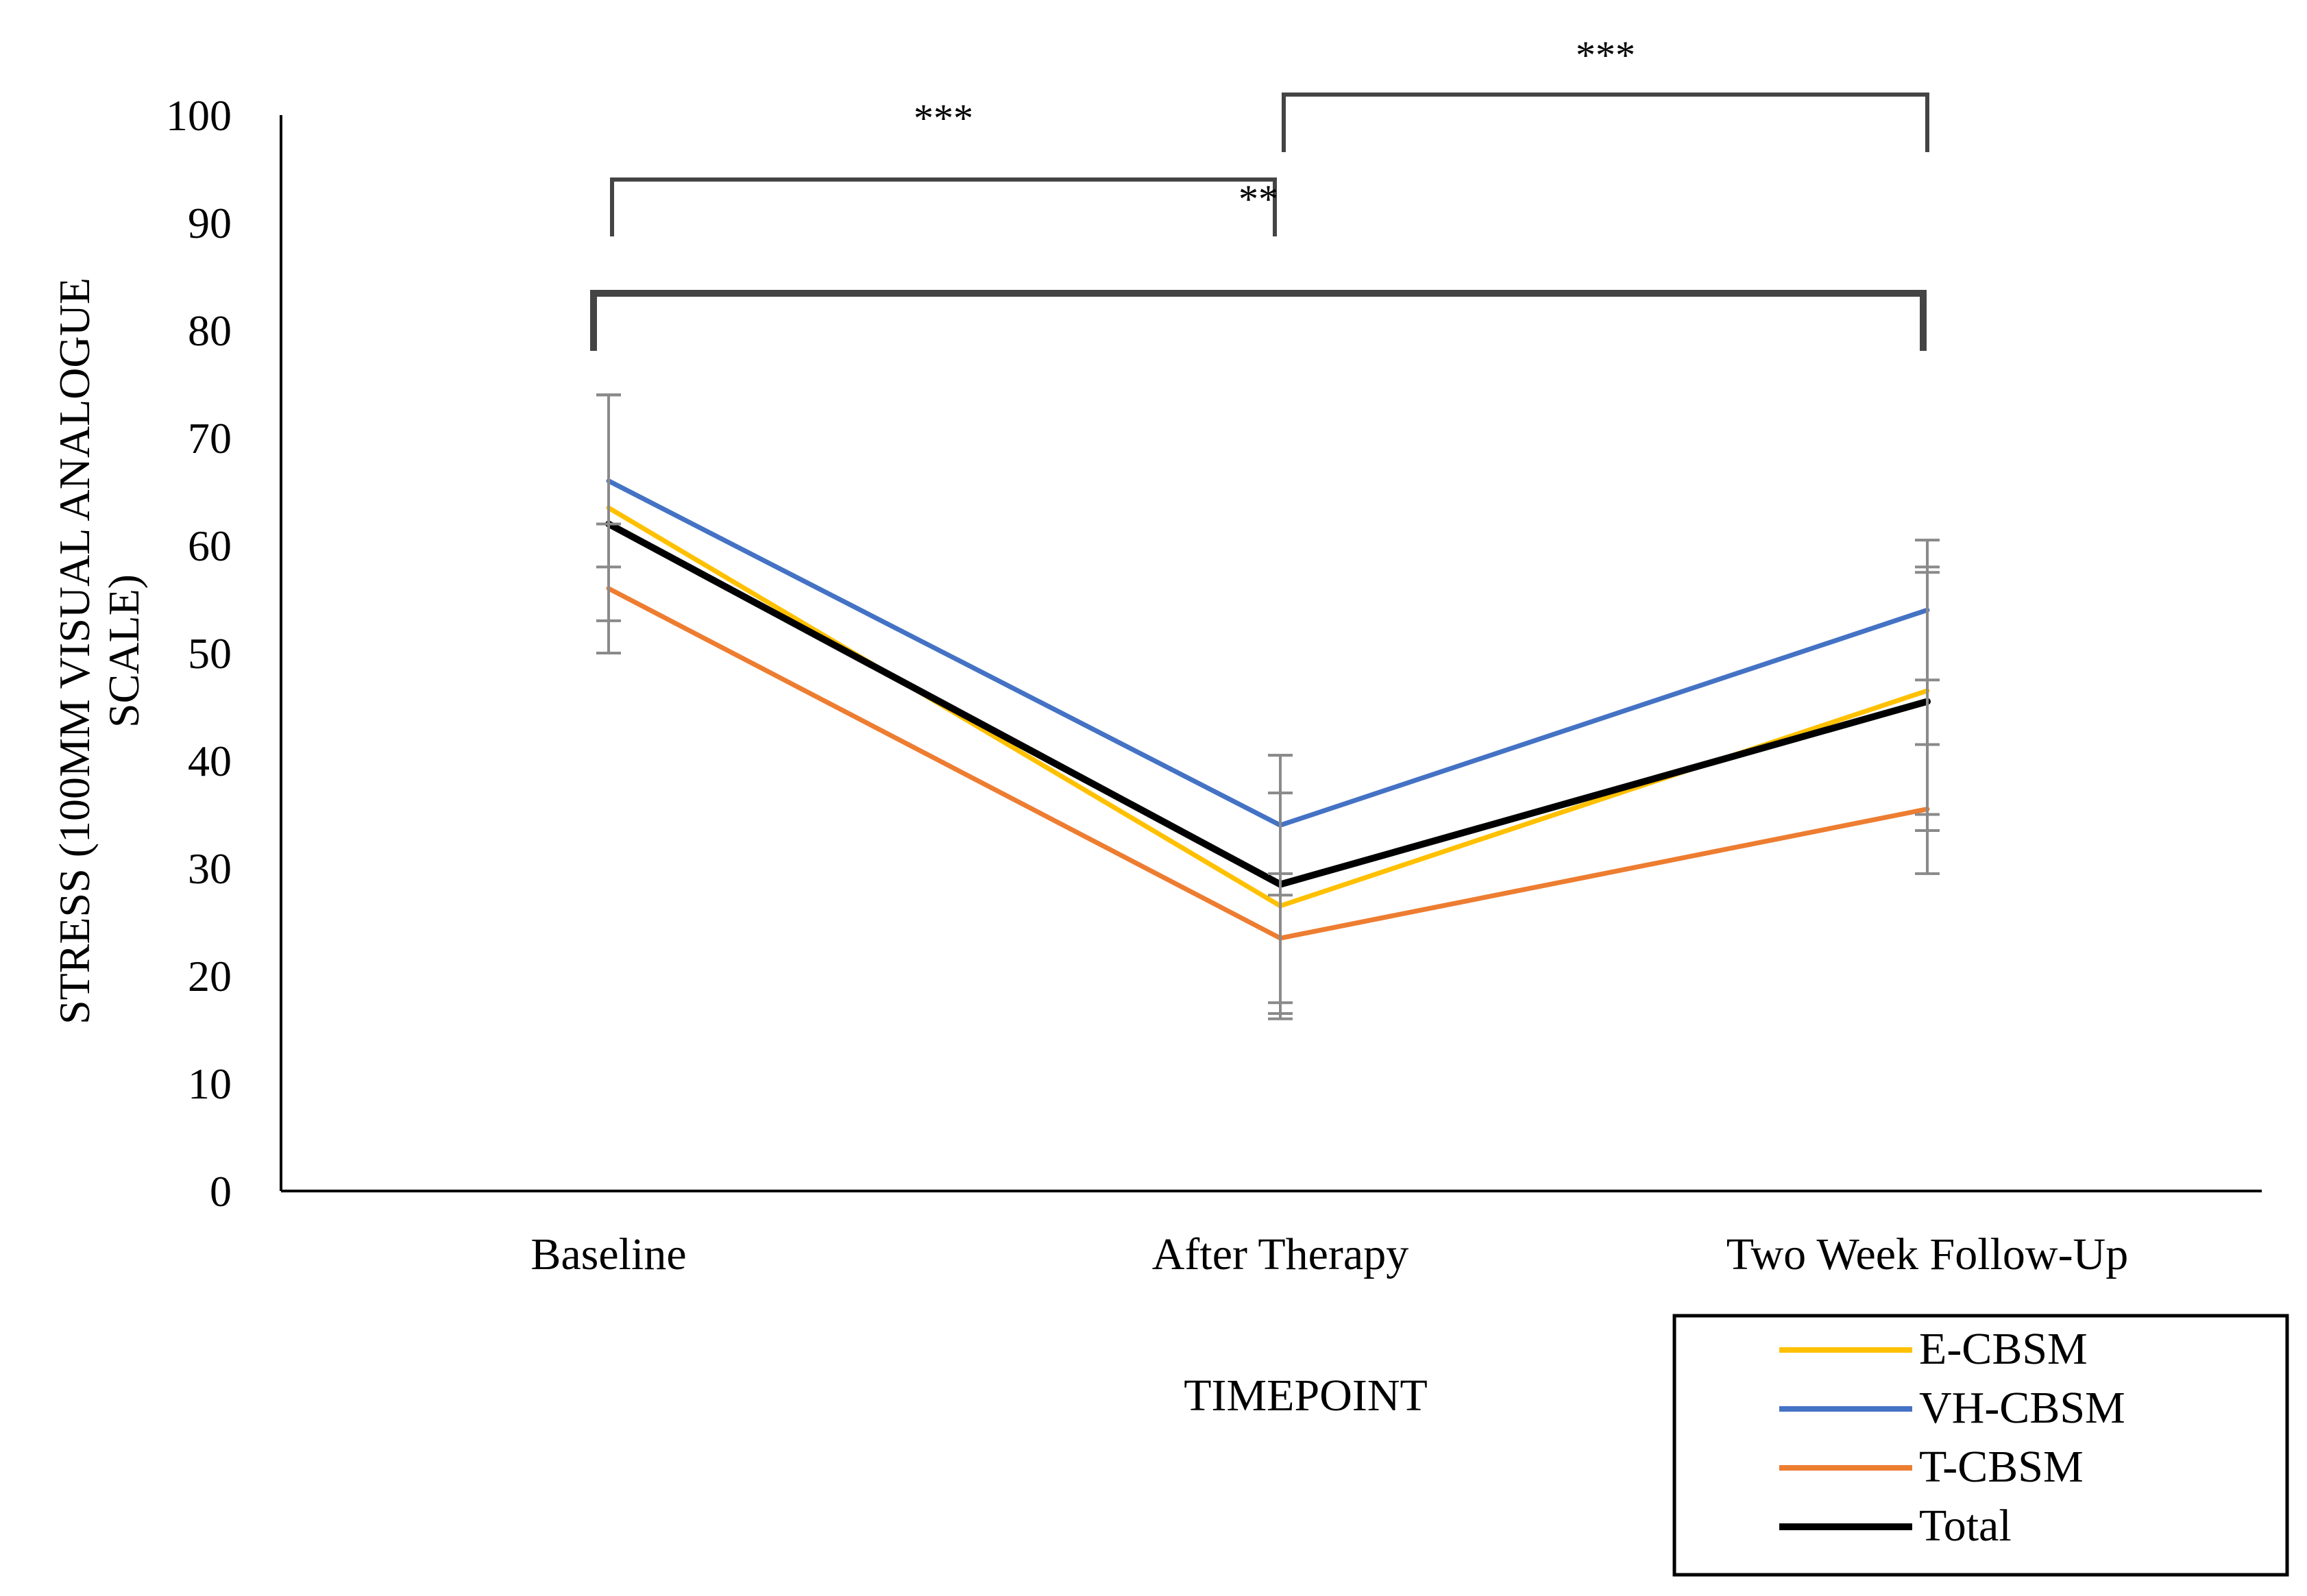 The width and height of the screenshot is (2307, 1596). Describe the element at coordinates (210, 545) in the screenshot. I see `y-tick-label: 60` at that location.